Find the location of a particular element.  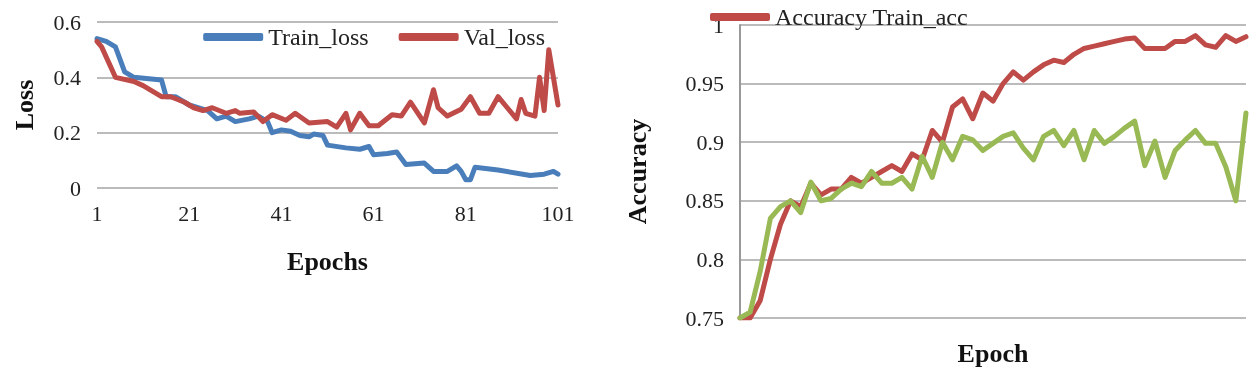

y-tick-label: 0.4 is located at coordinates (67, 77).